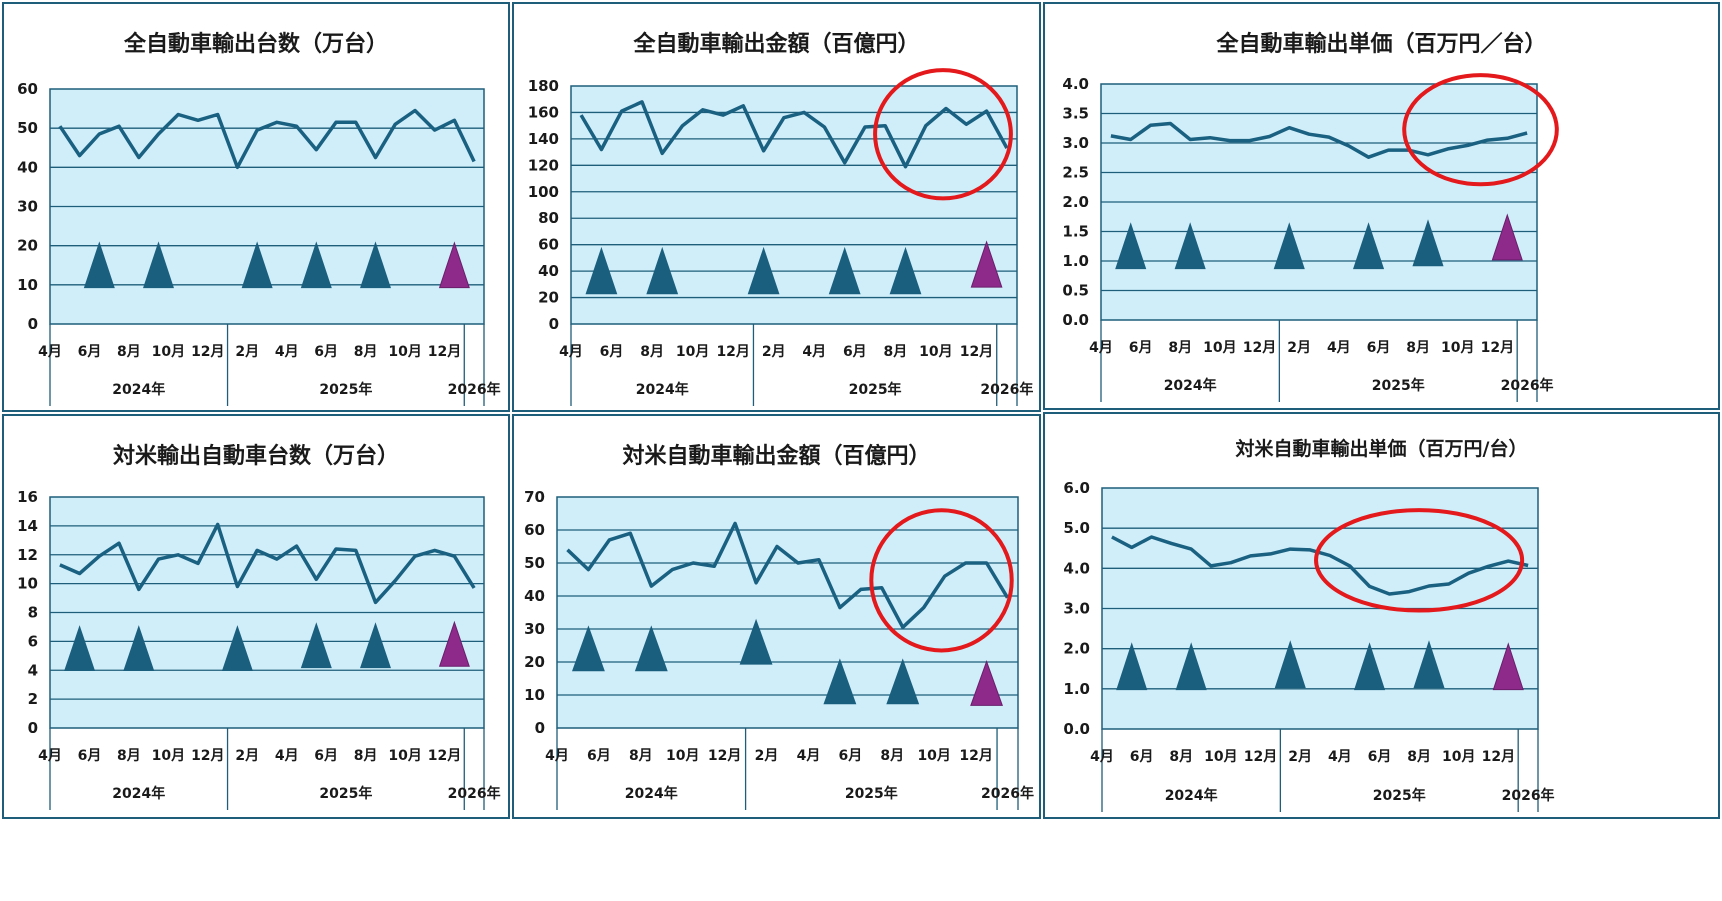 The width and height of the screenshot is (1722, 901). What do you see at coordinates (1419, 560) in the screenshot?
I see `highlight-ellipse` at bounding box center [1419, 560].